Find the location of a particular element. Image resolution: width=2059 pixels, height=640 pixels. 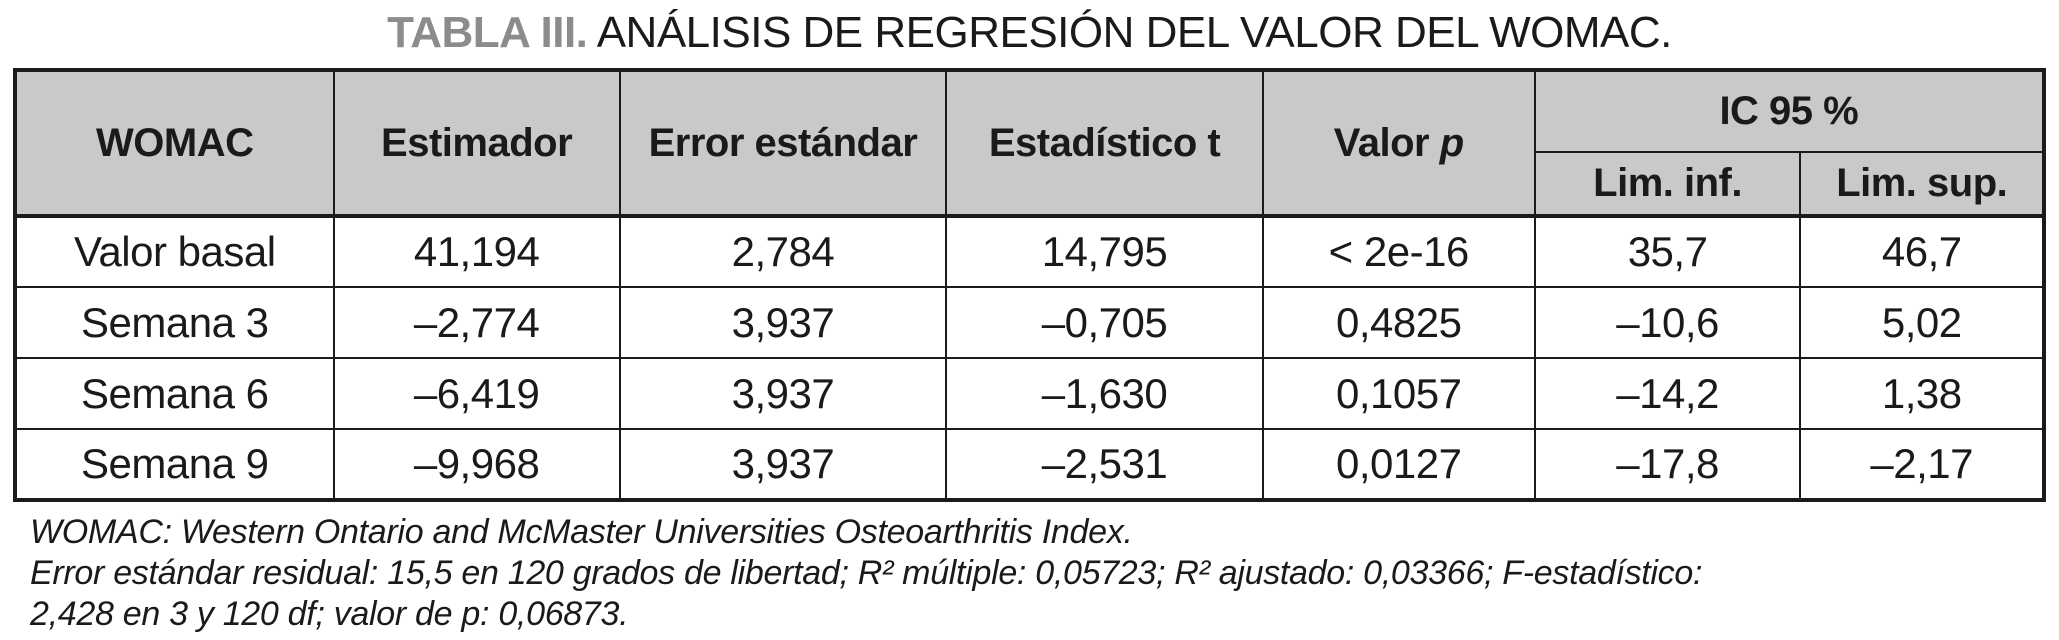

cell-valor-p: 0,4825 is located at coordinates (1398, 322).